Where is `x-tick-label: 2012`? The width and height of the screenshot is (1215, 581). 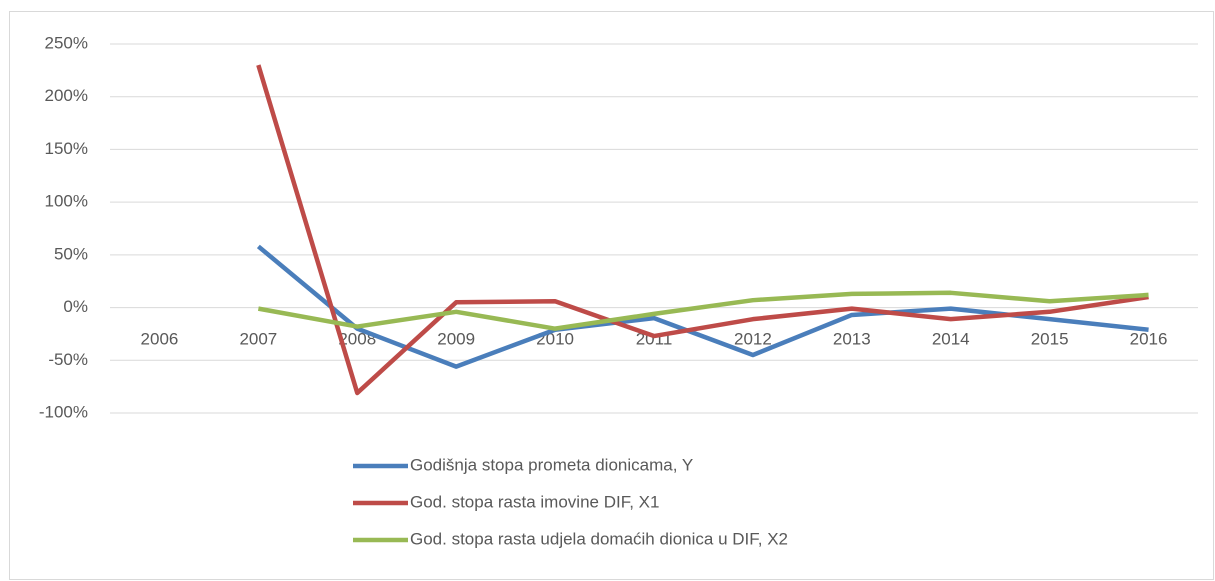
x-tick-label: 2012 is located at coordinates (753, 338).